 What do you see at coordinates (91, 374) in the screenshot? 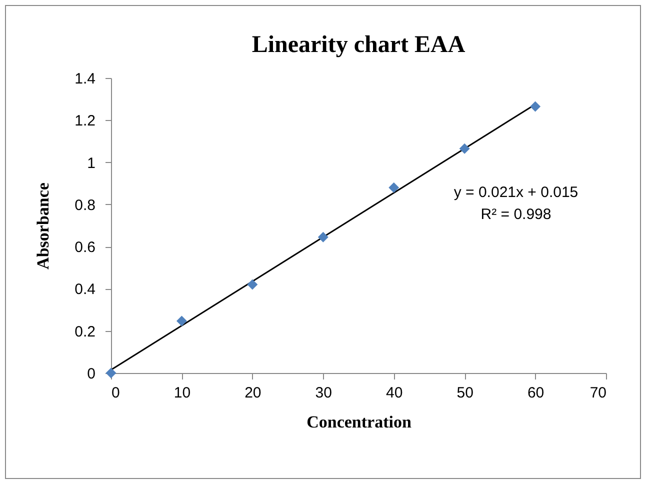
I see `y-tick-label: 0` at bounding box center [91, 374].